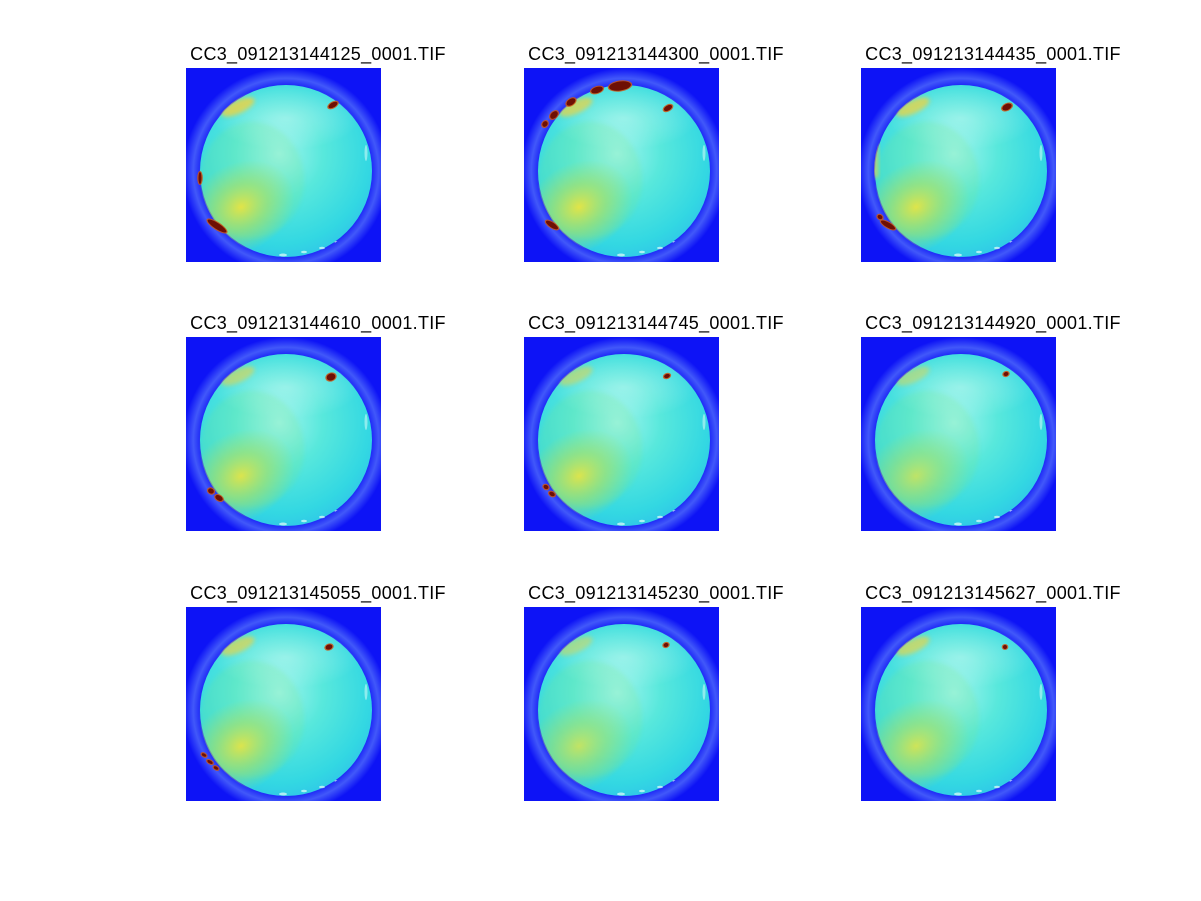  Describe the element at coordinates (318, 593) in the screenshot. I see `subplot-title: CC3_091213145055_0001.TIF` at that location.